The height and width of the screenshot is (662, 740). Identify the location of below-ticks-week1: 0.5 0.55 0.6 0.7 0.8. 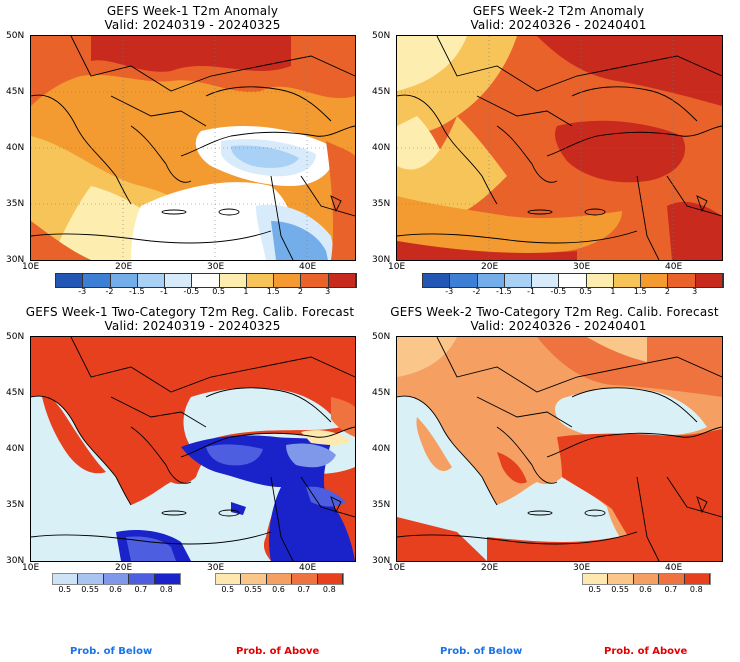
(115, 590).